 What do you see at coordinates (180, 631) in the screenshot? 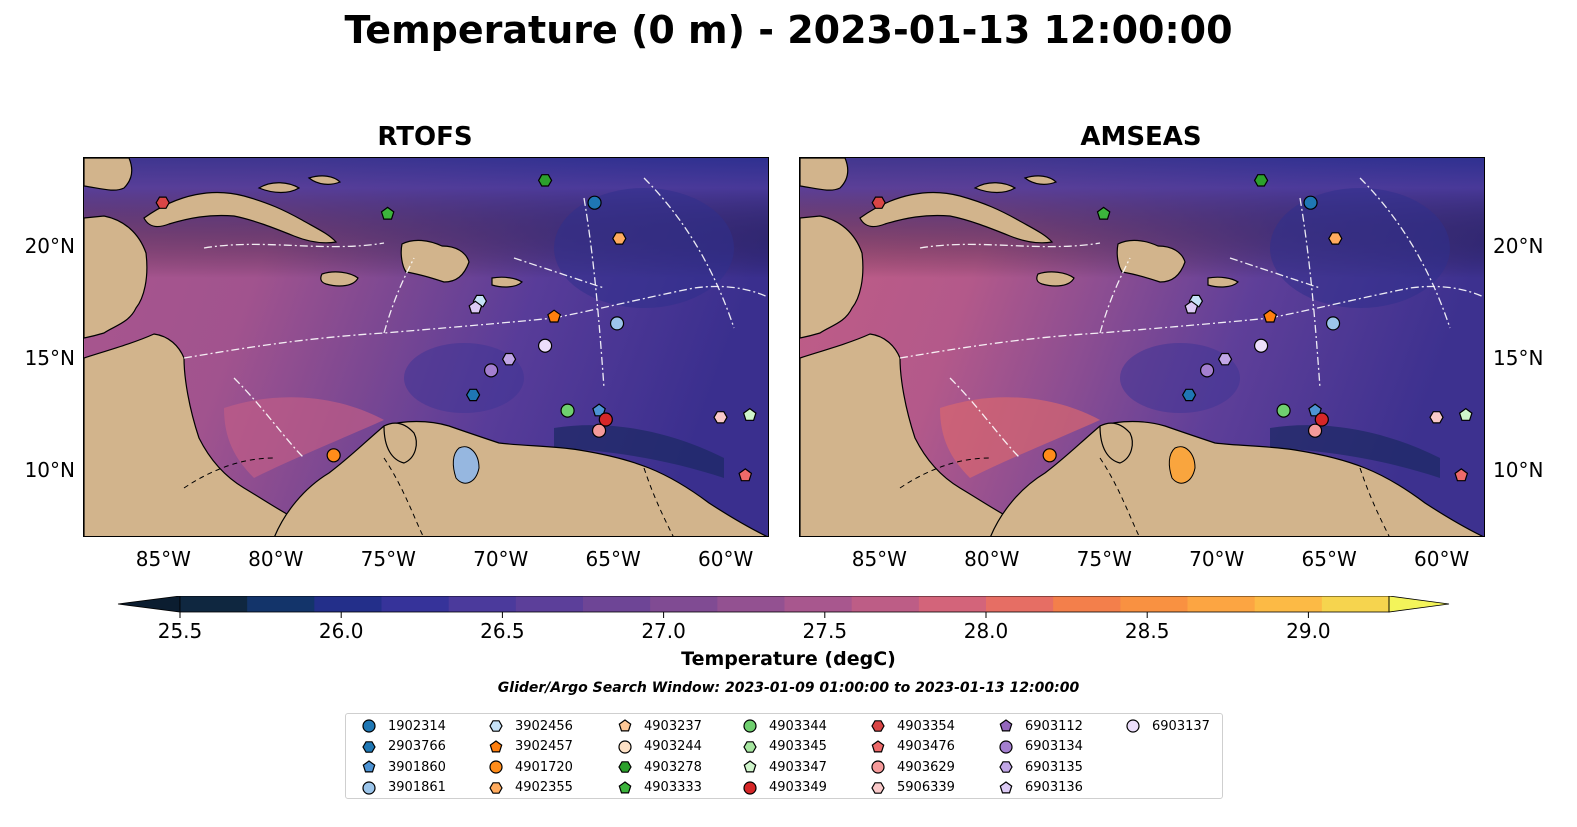
I see `colorbar-tick-label: 25.5` at bounding box center [180, 631].